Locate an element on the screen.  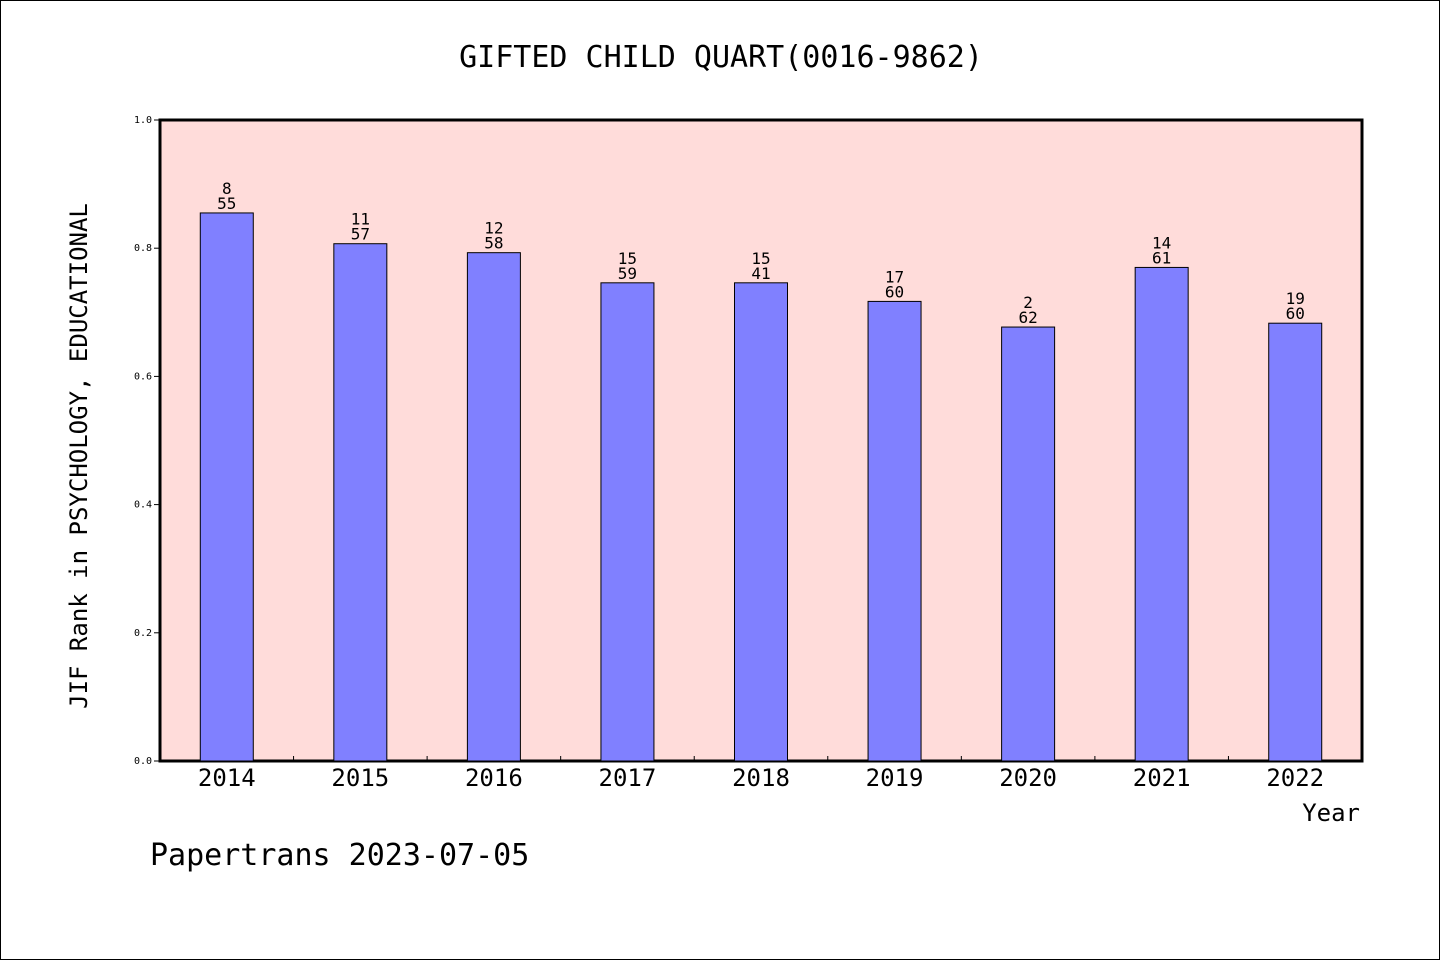
y-tick-label: 1.0 is located at coordinates (143, 120).